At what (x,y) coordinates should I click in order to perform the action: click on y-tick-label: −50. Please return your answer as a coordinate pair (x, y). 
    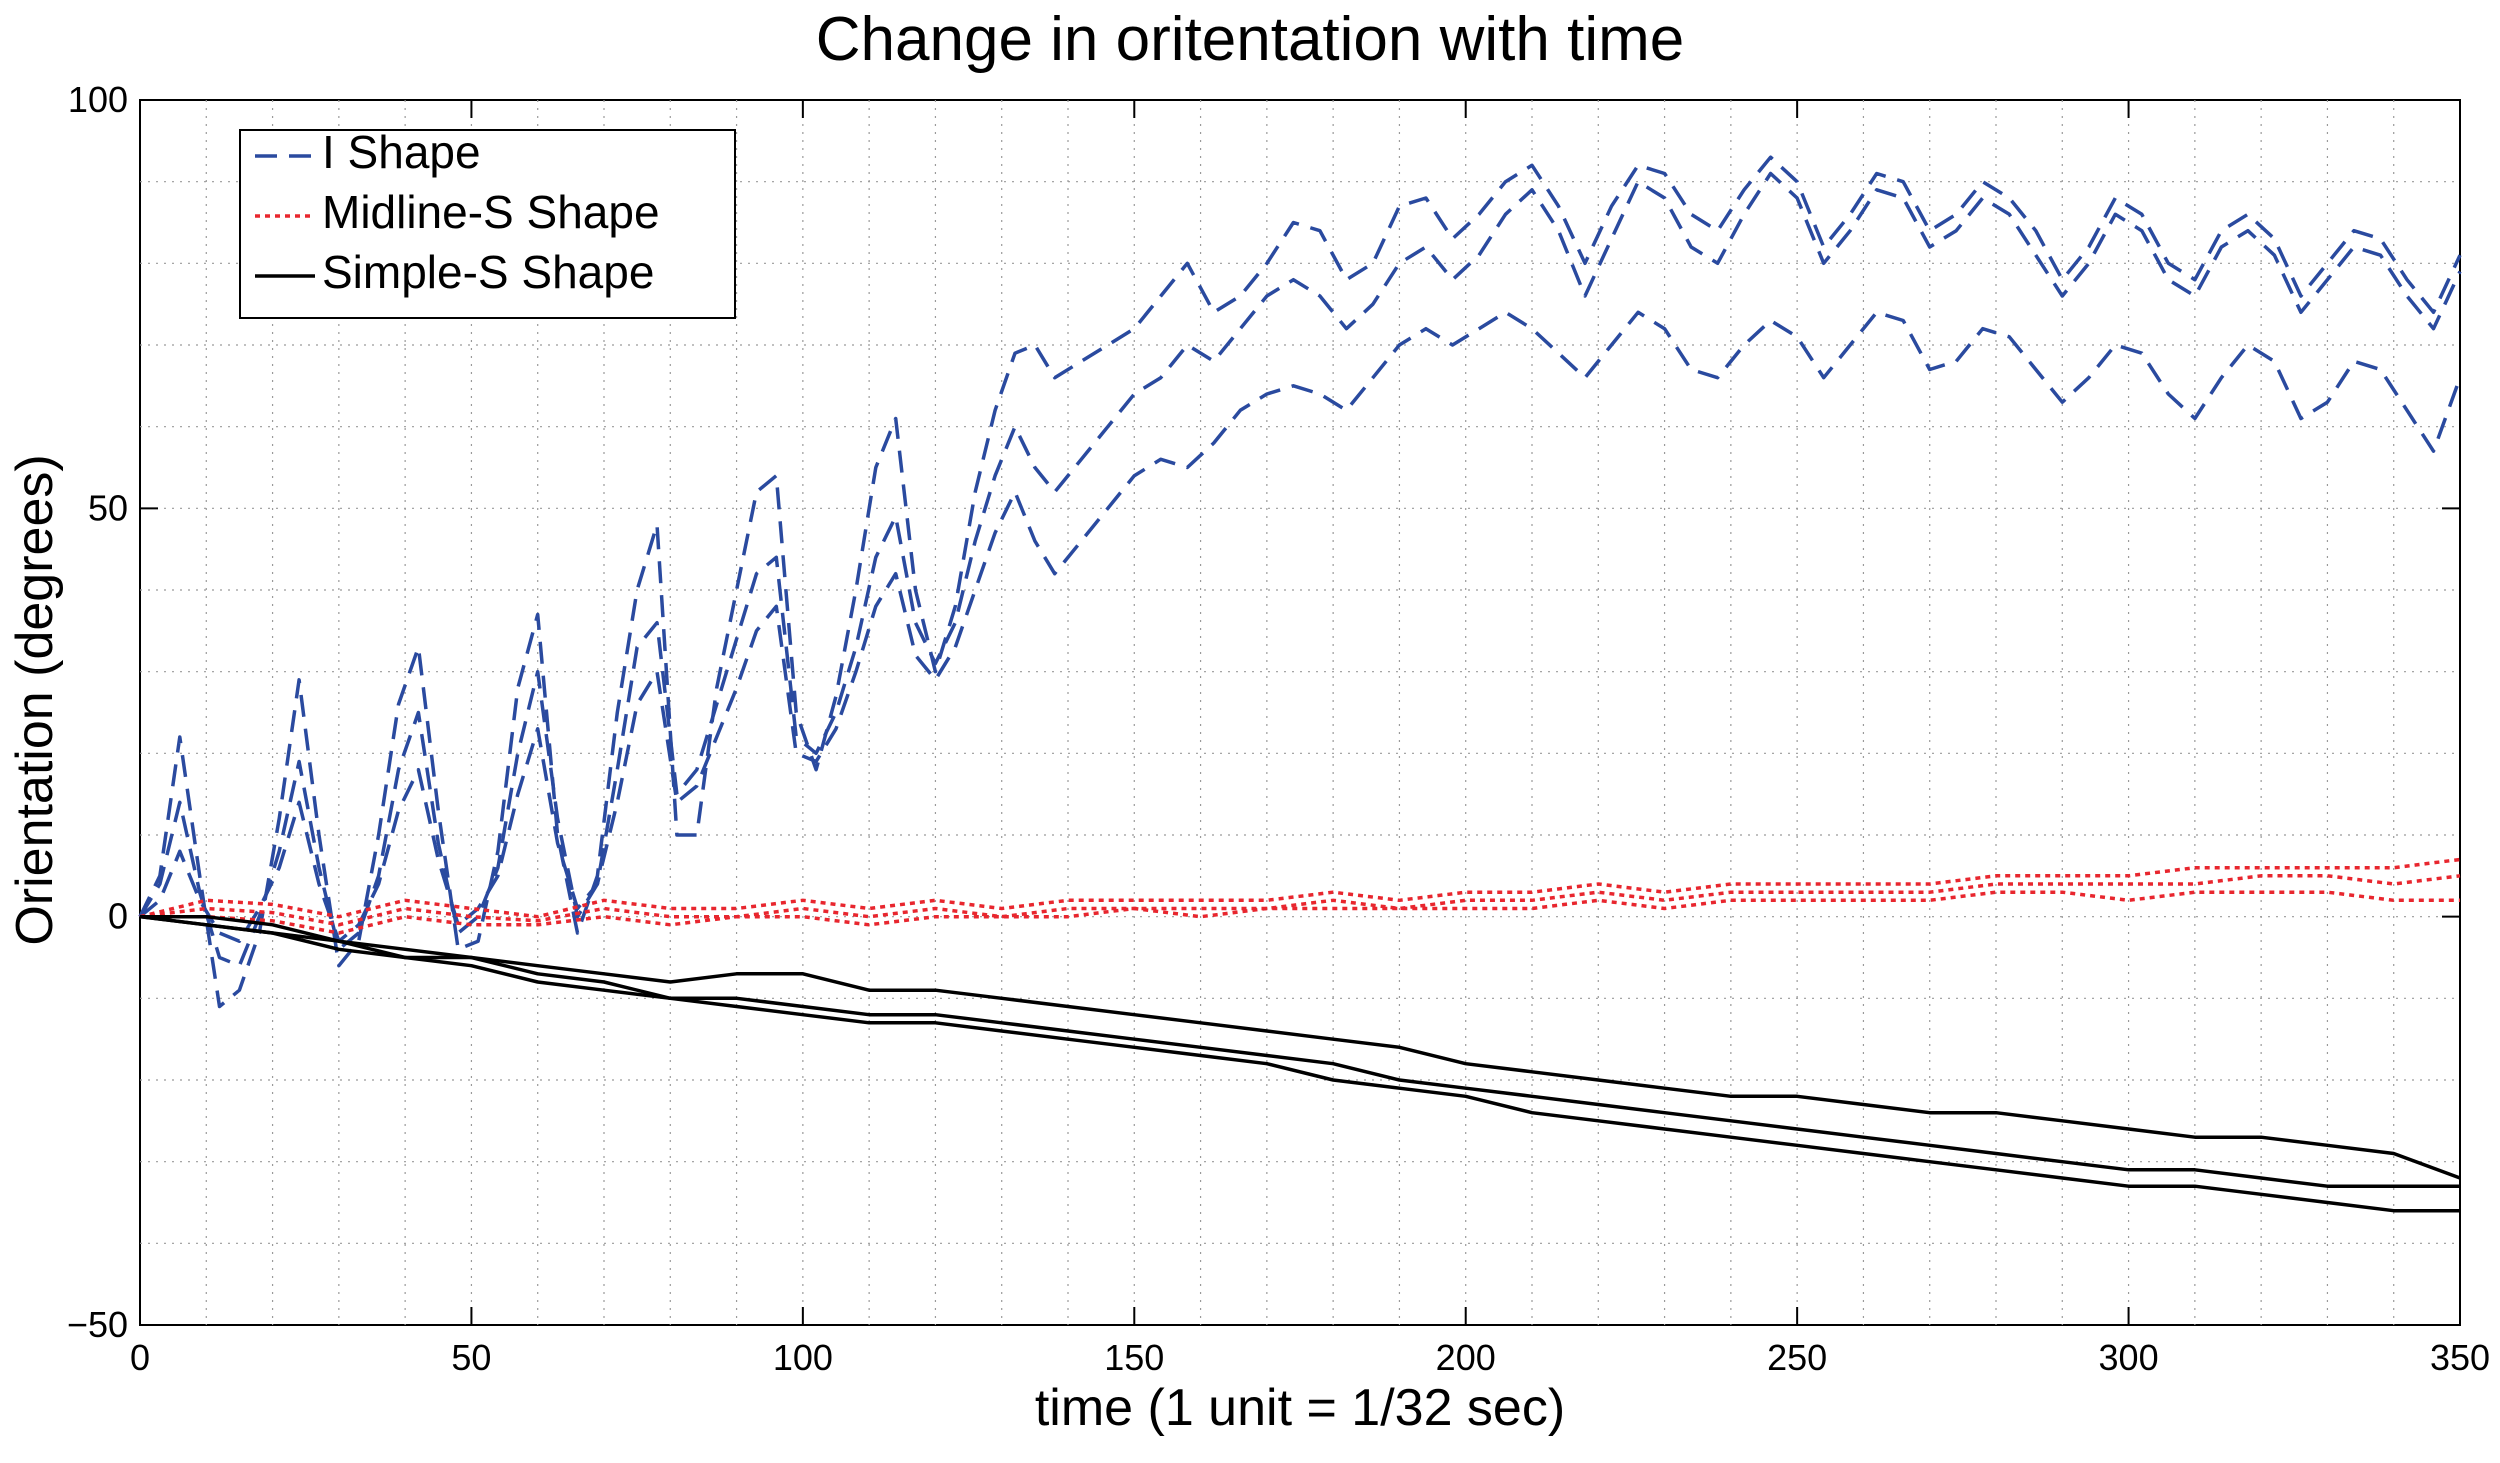
    Looking at the image, I should click on (97, 1324).